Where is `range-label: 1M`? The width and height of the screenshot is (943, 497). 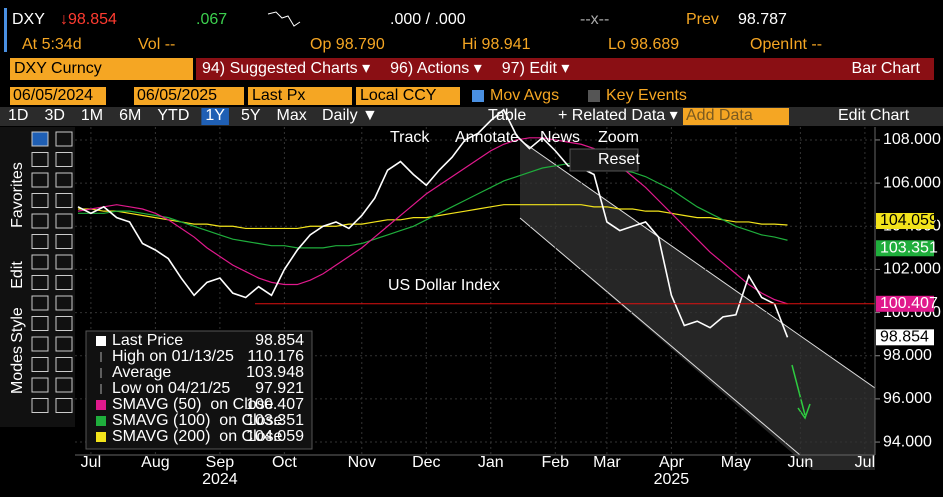 range-label: 1M is located at coordinates (92, 115).